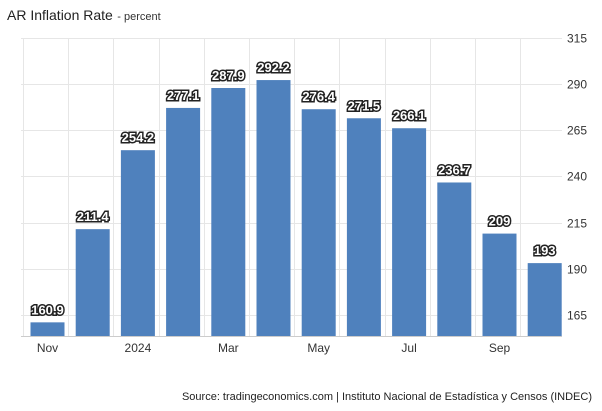 The width and height of the screenshot is (602, 411). What do you see at coordinates (577, 131) in the screenshot?
I see `y-tick-label: 265` at bounding box center [577, 131].